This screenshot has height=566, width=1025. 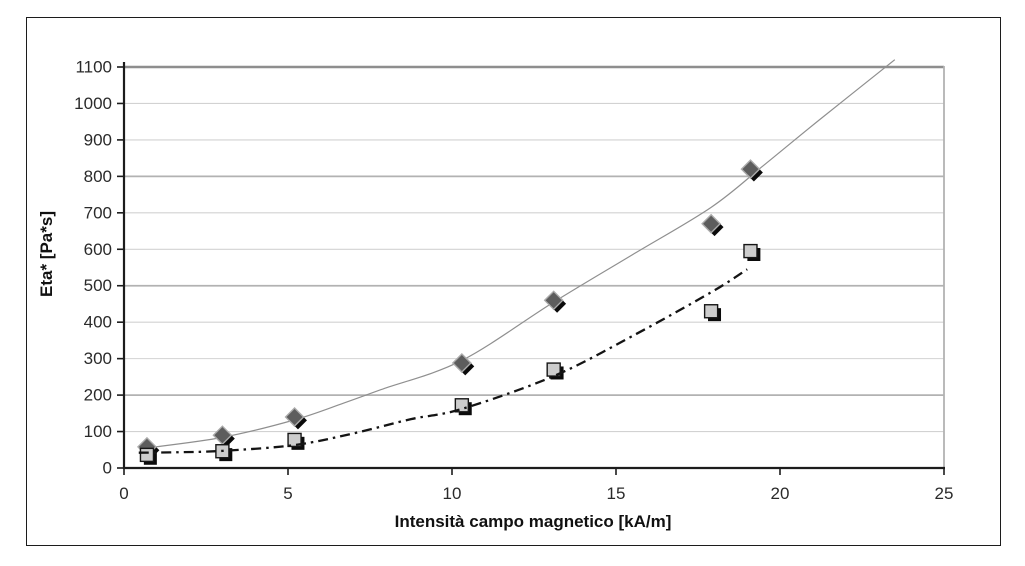 I want to click on y-tick-label: 1000, so click(x=93, y=103).